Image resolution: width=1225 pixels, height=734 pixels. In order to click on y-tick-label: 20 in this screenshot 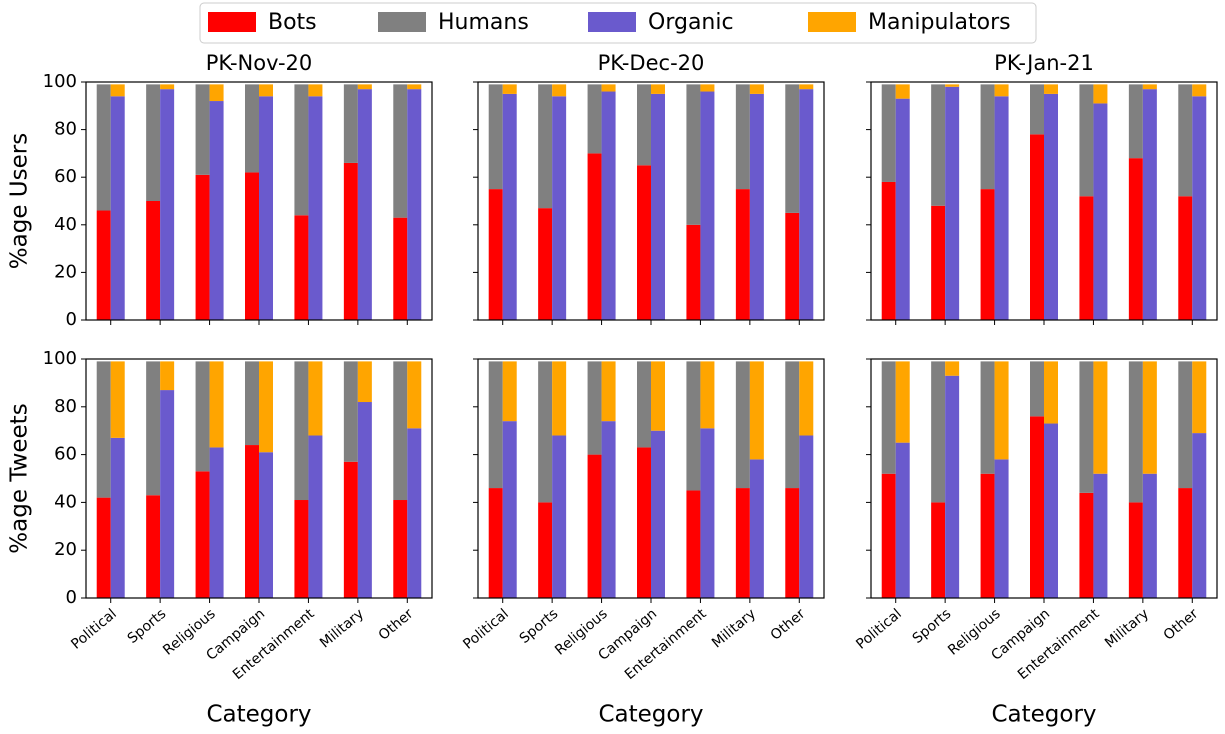, I will do `click(65, 271)`.